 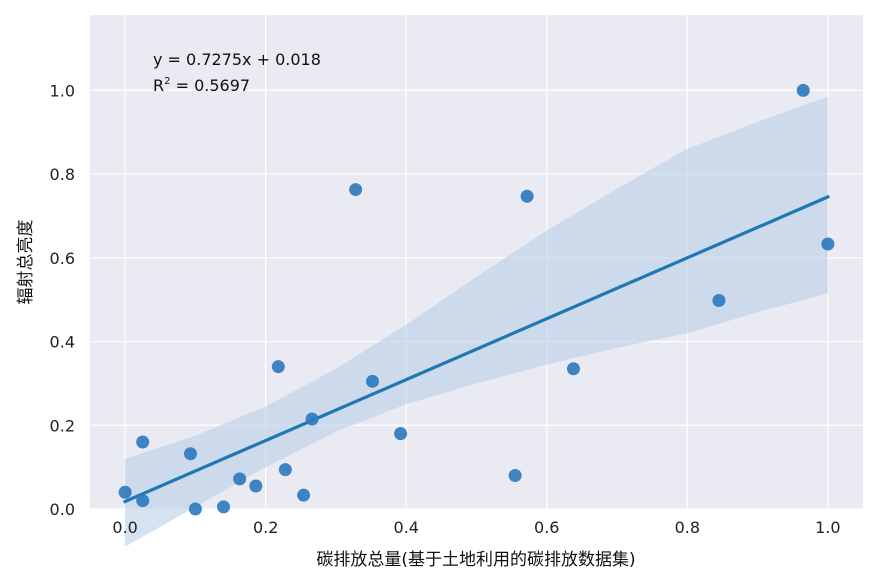 What do you see at coordinates (62, 90) in the screenshot?
I see `y-tick-label: 1.0` at bounding box center [62, 90].